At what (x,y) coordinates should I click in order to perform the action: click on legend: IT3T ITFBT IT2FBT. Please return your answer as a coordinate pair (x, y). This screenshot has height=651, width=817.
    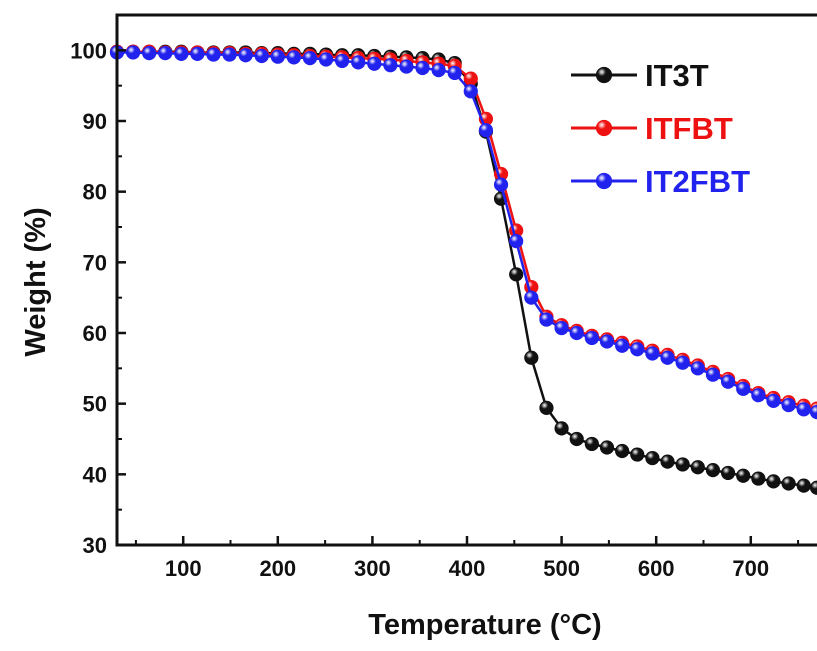
    Looking at the image, I should click on (660, 128).